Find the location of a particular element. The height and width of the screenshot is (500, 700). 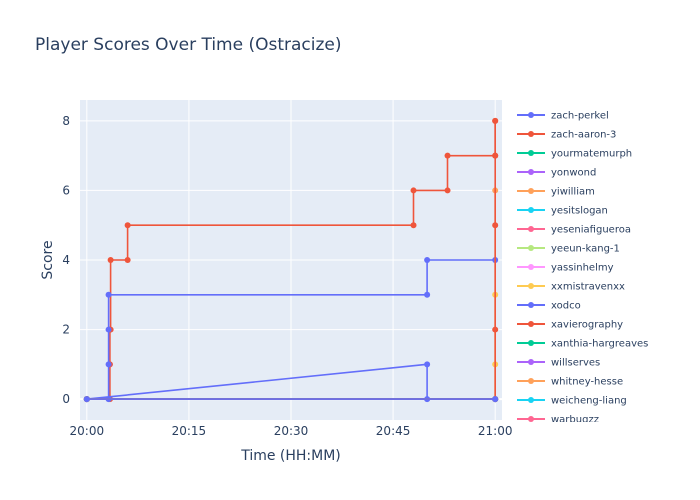

y-tick-label: 8 is located at coordinates (66, 121).